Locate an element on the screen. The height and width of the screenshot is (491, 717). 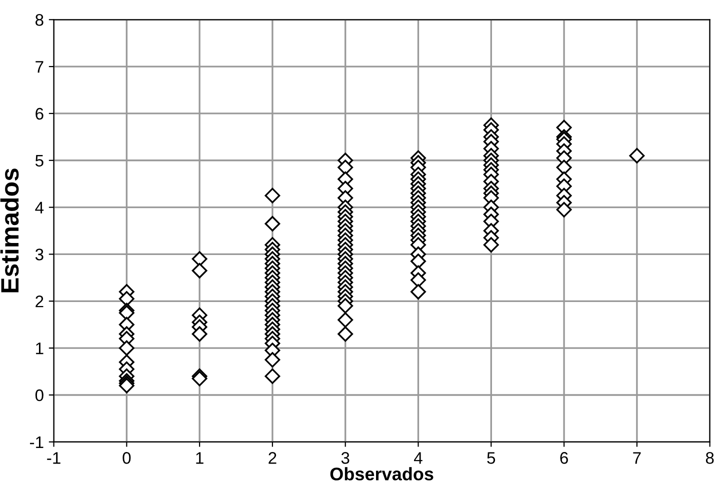
x-tick-label: 4 is located at coordinates (418, 458).